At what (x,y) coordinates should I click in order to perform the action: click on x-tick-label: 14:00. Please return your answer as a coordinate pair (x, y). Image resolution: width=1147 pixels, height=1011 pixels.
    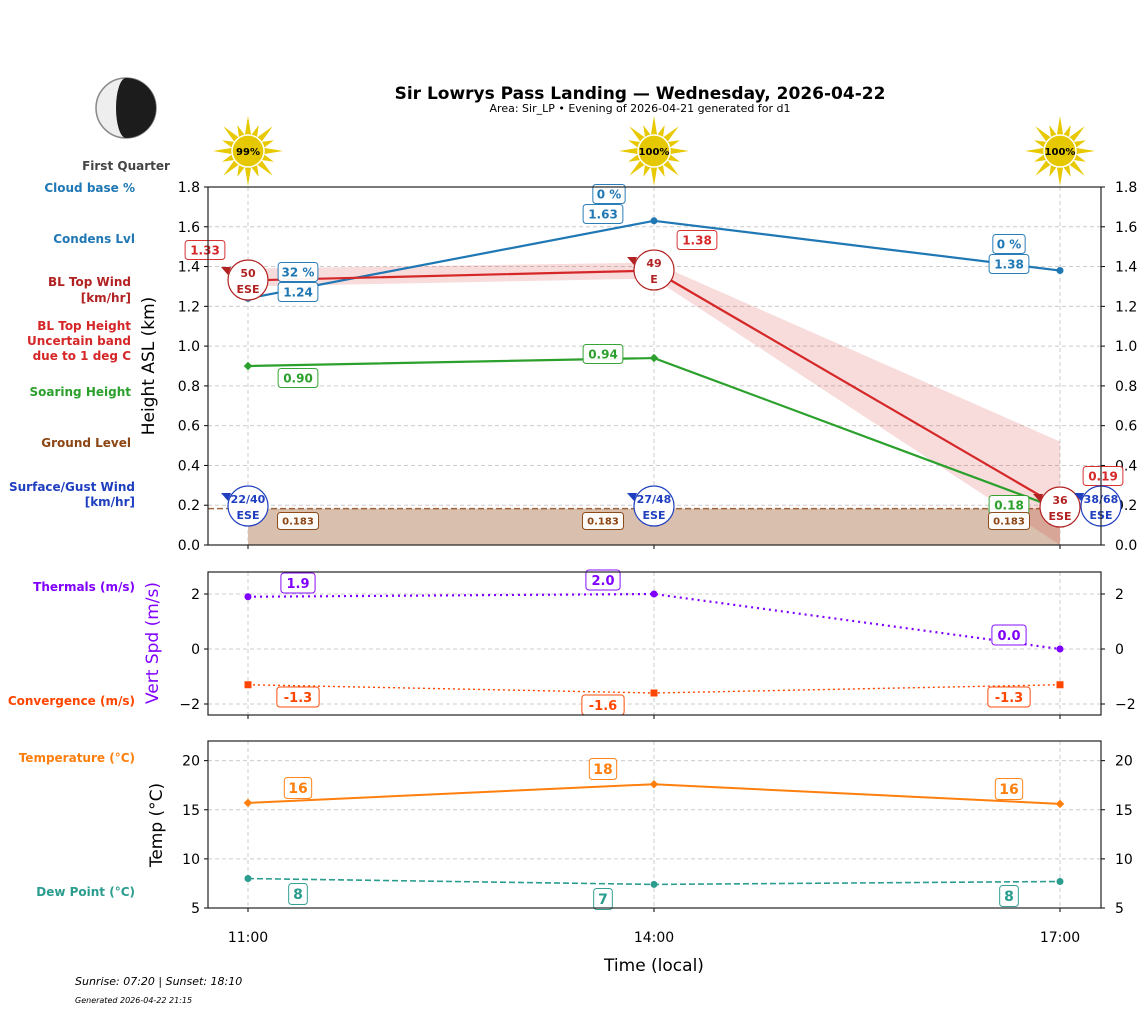
    Looking at the image, I should click on (654, 938).